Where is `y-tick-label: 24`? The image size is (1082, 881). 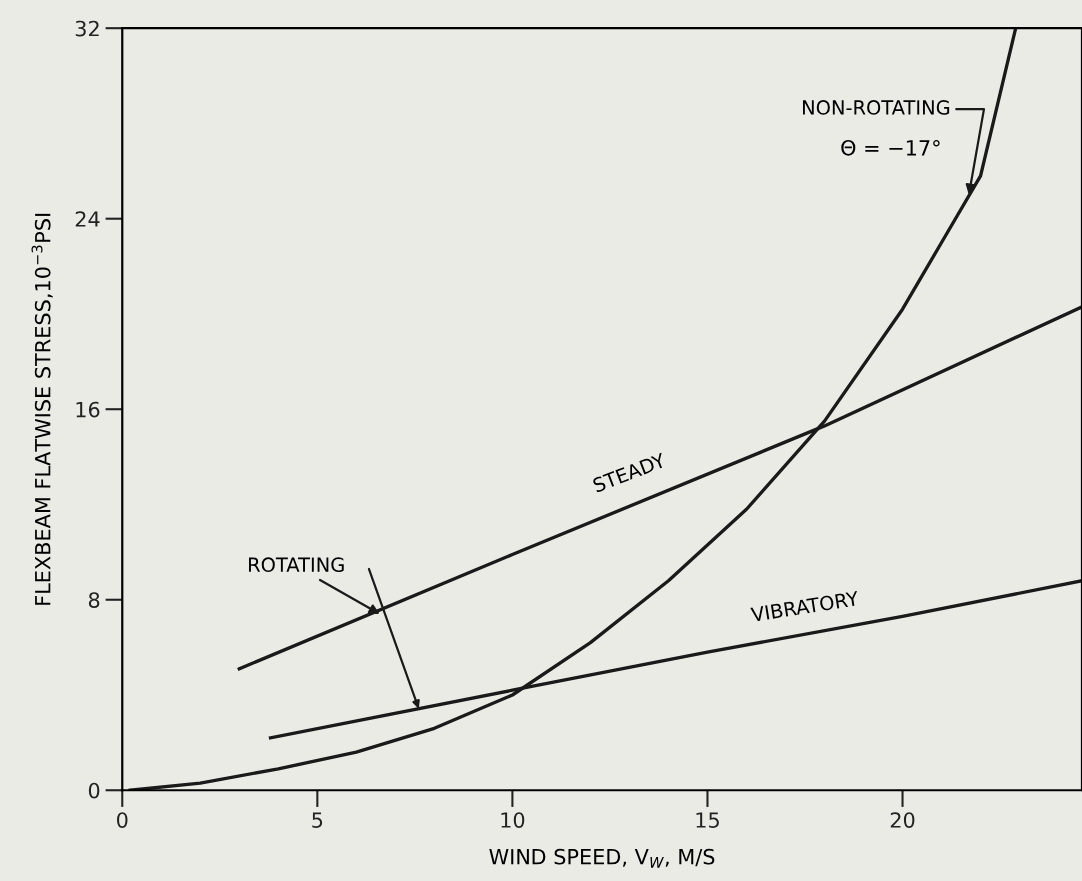
y-tick-label: 24 is located at coordinates (87, 219).